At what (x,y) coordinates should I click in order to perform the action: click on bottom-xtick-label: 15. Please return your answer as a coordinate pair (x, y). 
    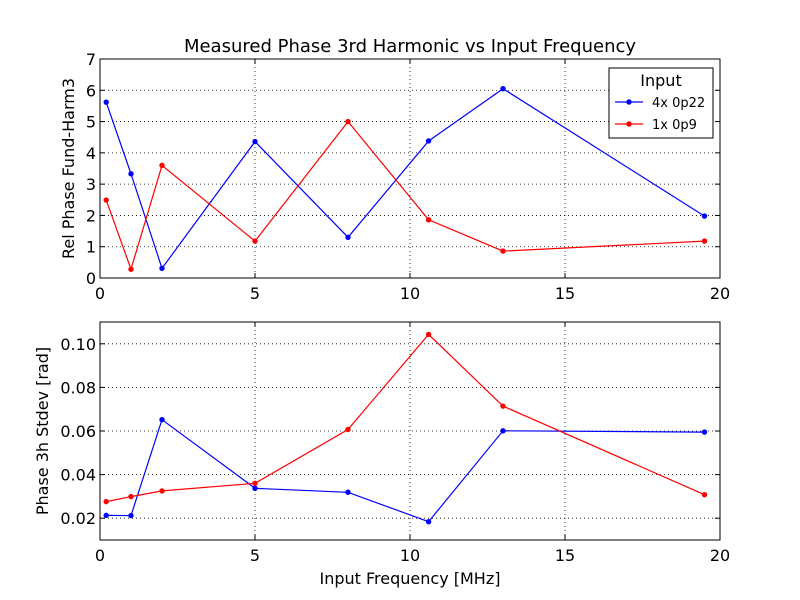
    Looking at the image, I should click on (565, 555).